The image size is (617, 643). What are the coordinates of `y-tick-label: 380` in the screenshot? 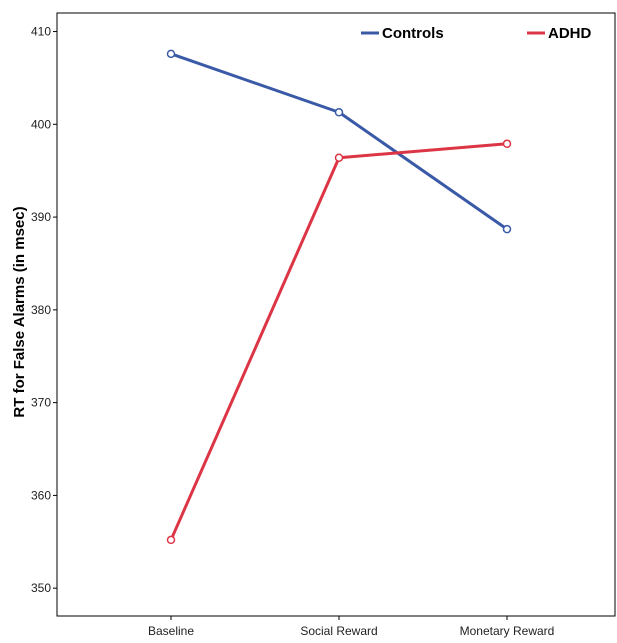 It's located at (41, 310).